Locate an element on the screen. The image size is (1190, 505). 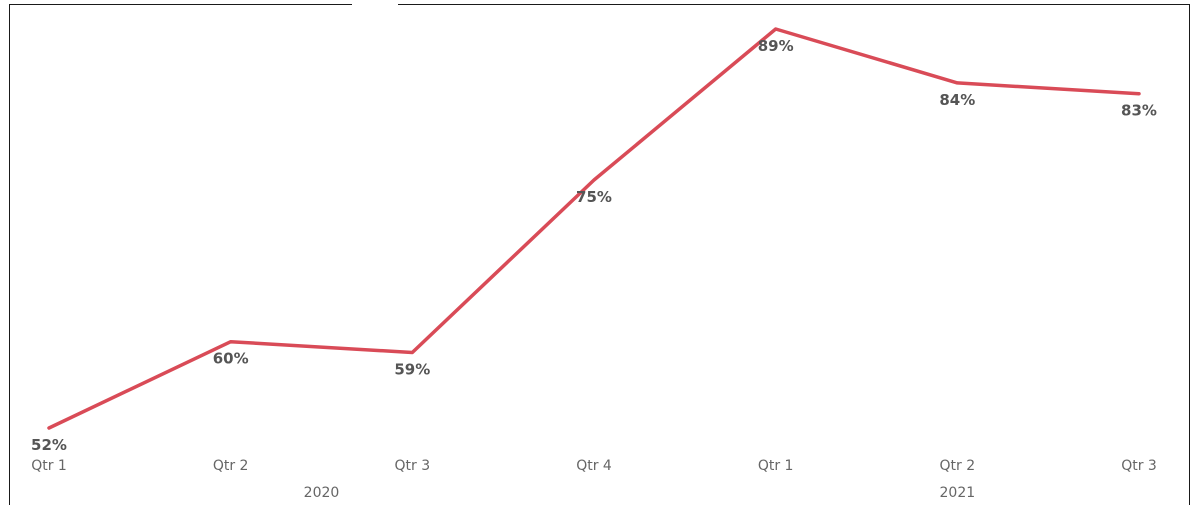
data-label: 89% is located at coordinates (776, 46).